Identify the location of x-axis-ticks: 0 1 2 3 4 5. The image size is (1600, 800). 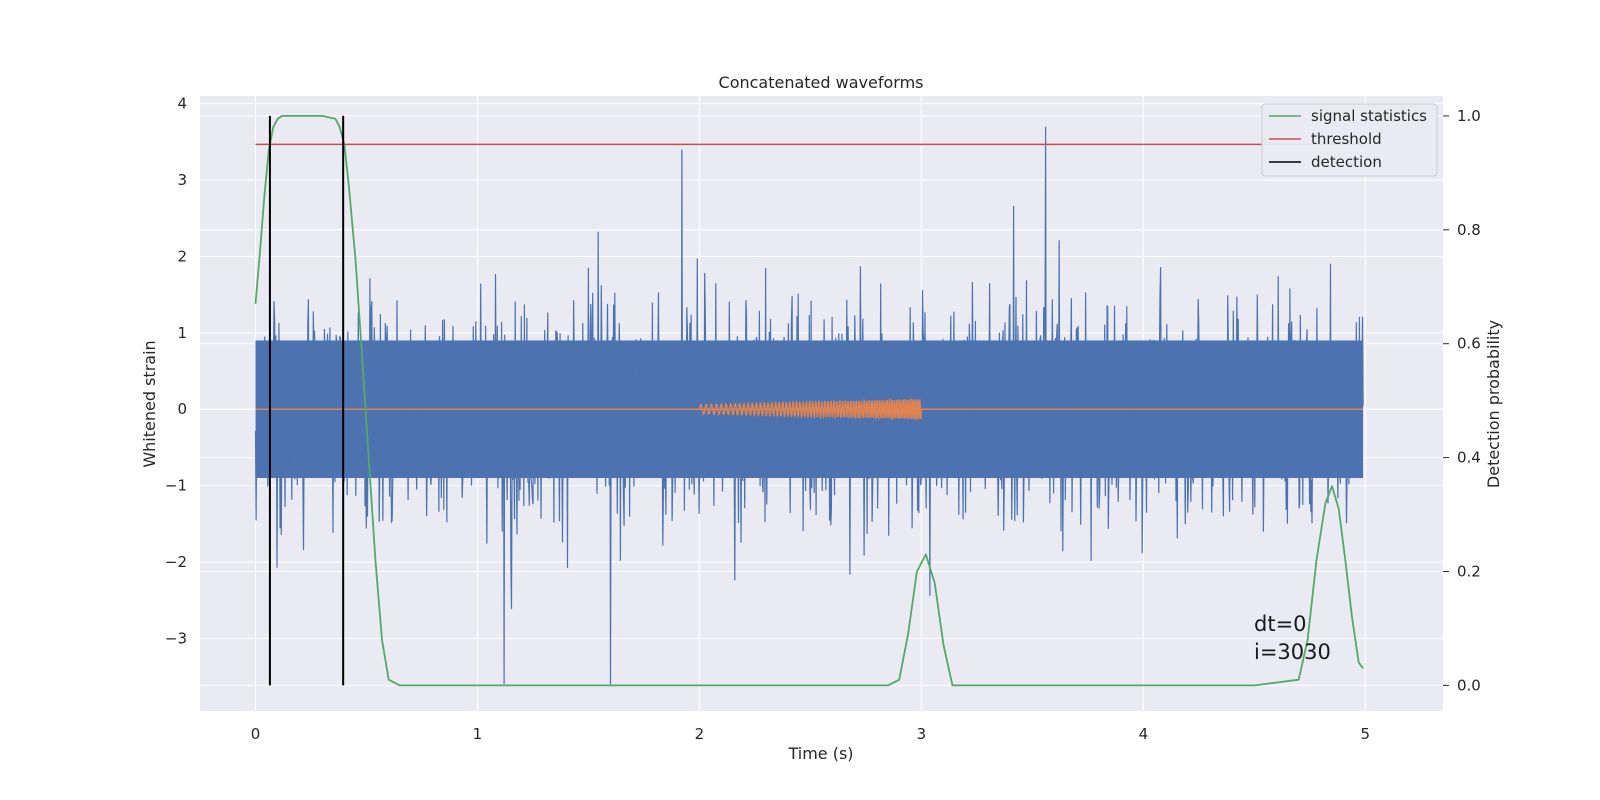
(810, 734).